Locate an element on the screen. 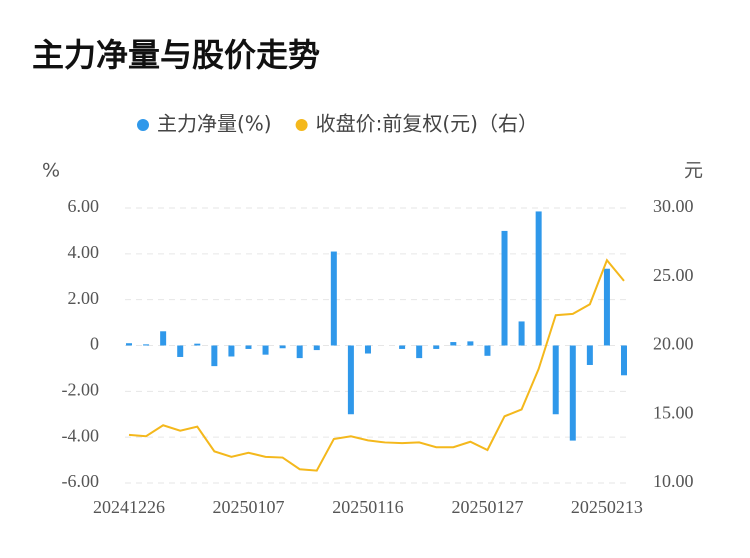  y-tick-label: -2.00 is located at coordinates (81, 389).